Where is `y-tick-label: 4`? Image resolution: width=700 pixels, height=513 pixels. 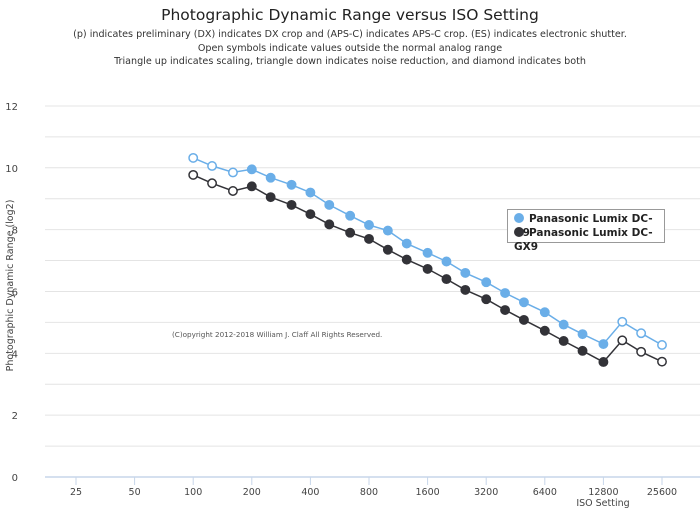 y-tick-label: 4 is located at coordinates (15, 354).